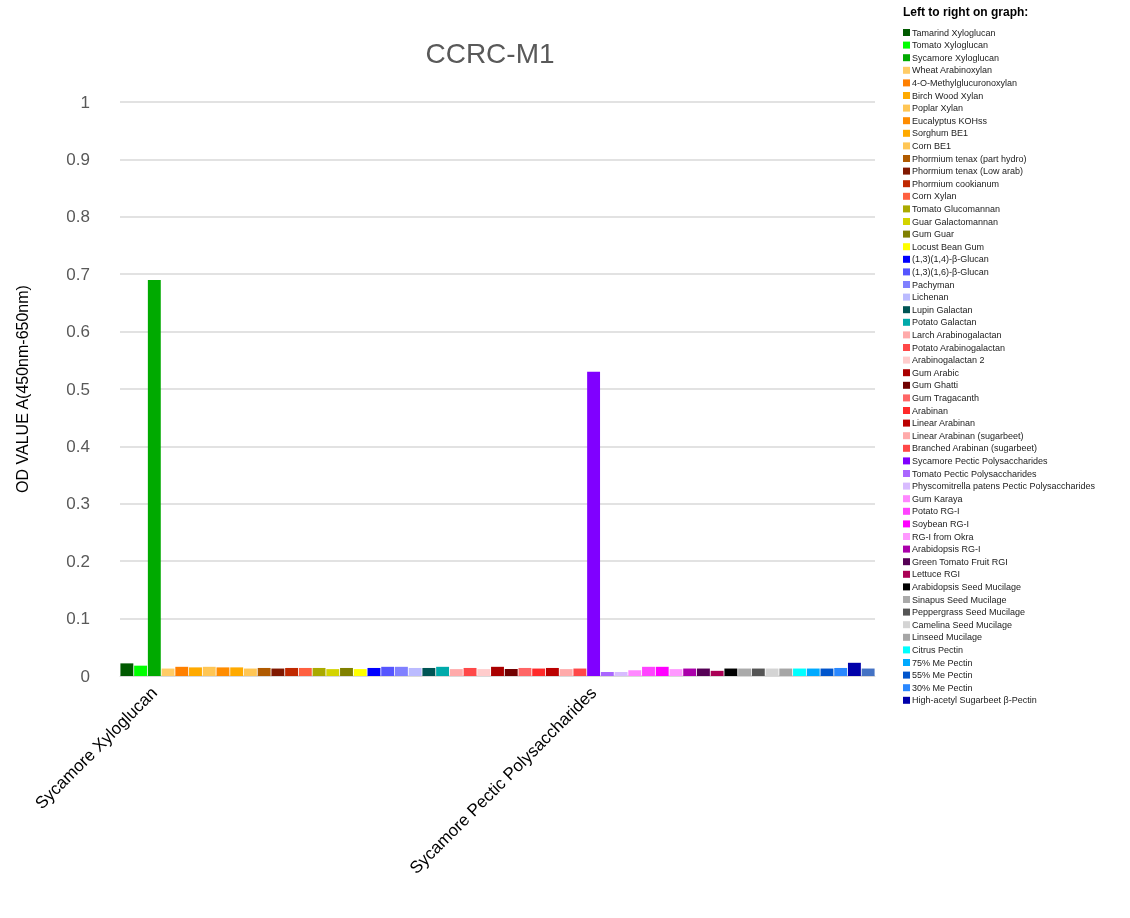  Describe the element at coordinates (956, 208) in the screenshot. I see `legend-label: Tomato Glucomannan` at that location.